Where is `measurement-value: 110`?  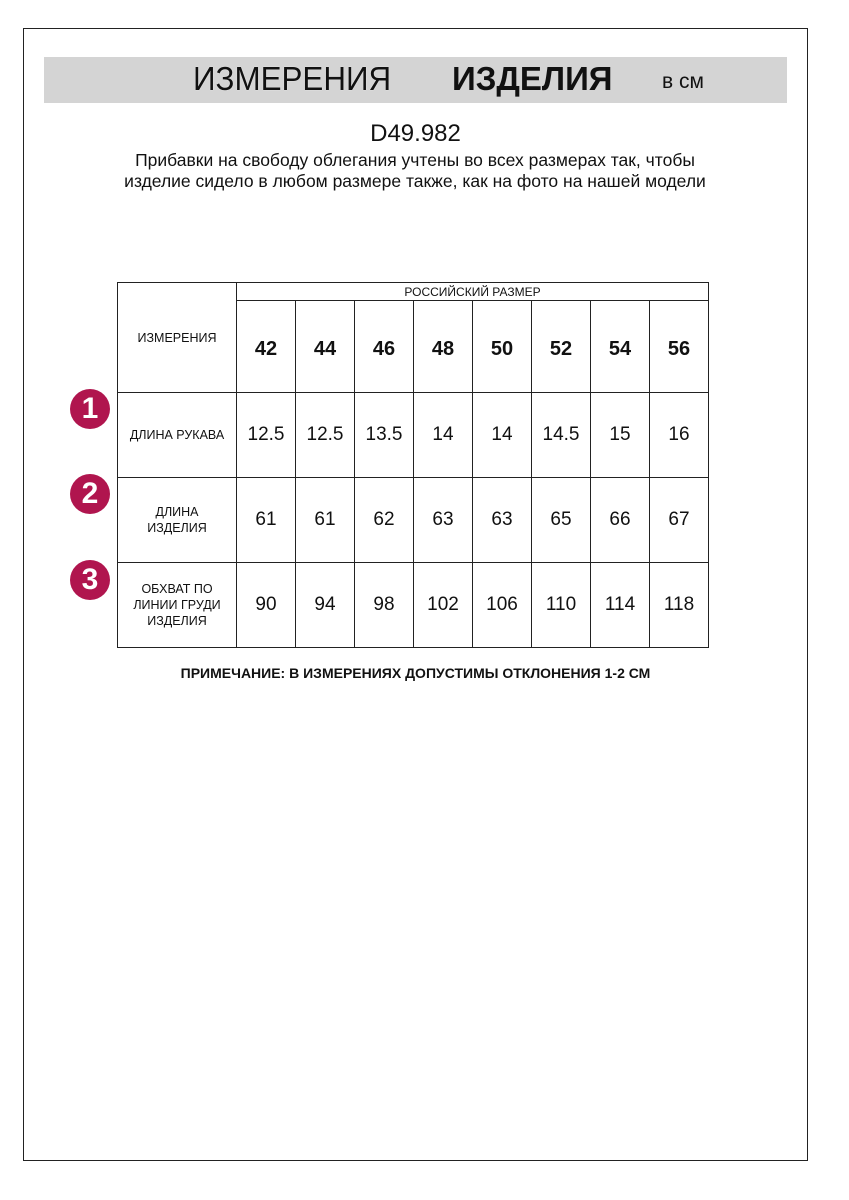
measurement-value: 110 is located at coordinates (561, 605).